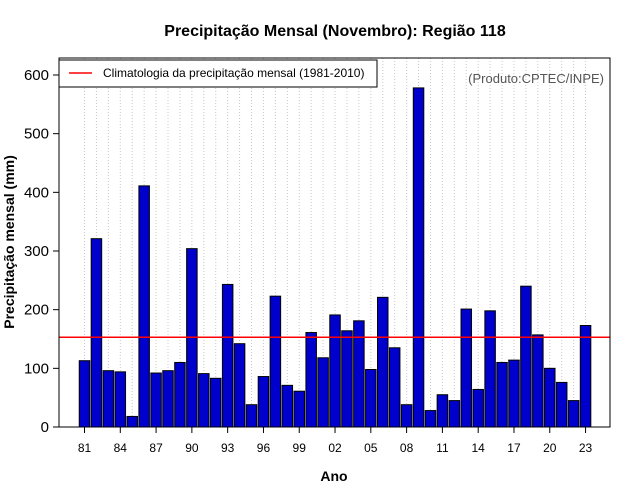 This screenshot has width=640, height=500. Describe the element at coordinates (479, 448) in the screenshot. I see `x-tick-label: 14` at that location.